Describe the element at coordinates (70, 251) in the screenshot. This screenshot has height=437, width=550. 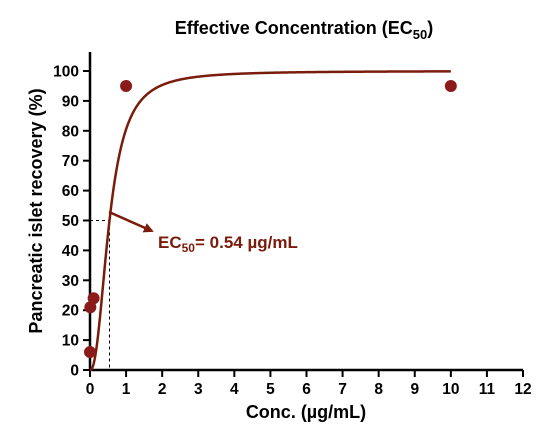
I see `y-tick-label: 40` at that location.